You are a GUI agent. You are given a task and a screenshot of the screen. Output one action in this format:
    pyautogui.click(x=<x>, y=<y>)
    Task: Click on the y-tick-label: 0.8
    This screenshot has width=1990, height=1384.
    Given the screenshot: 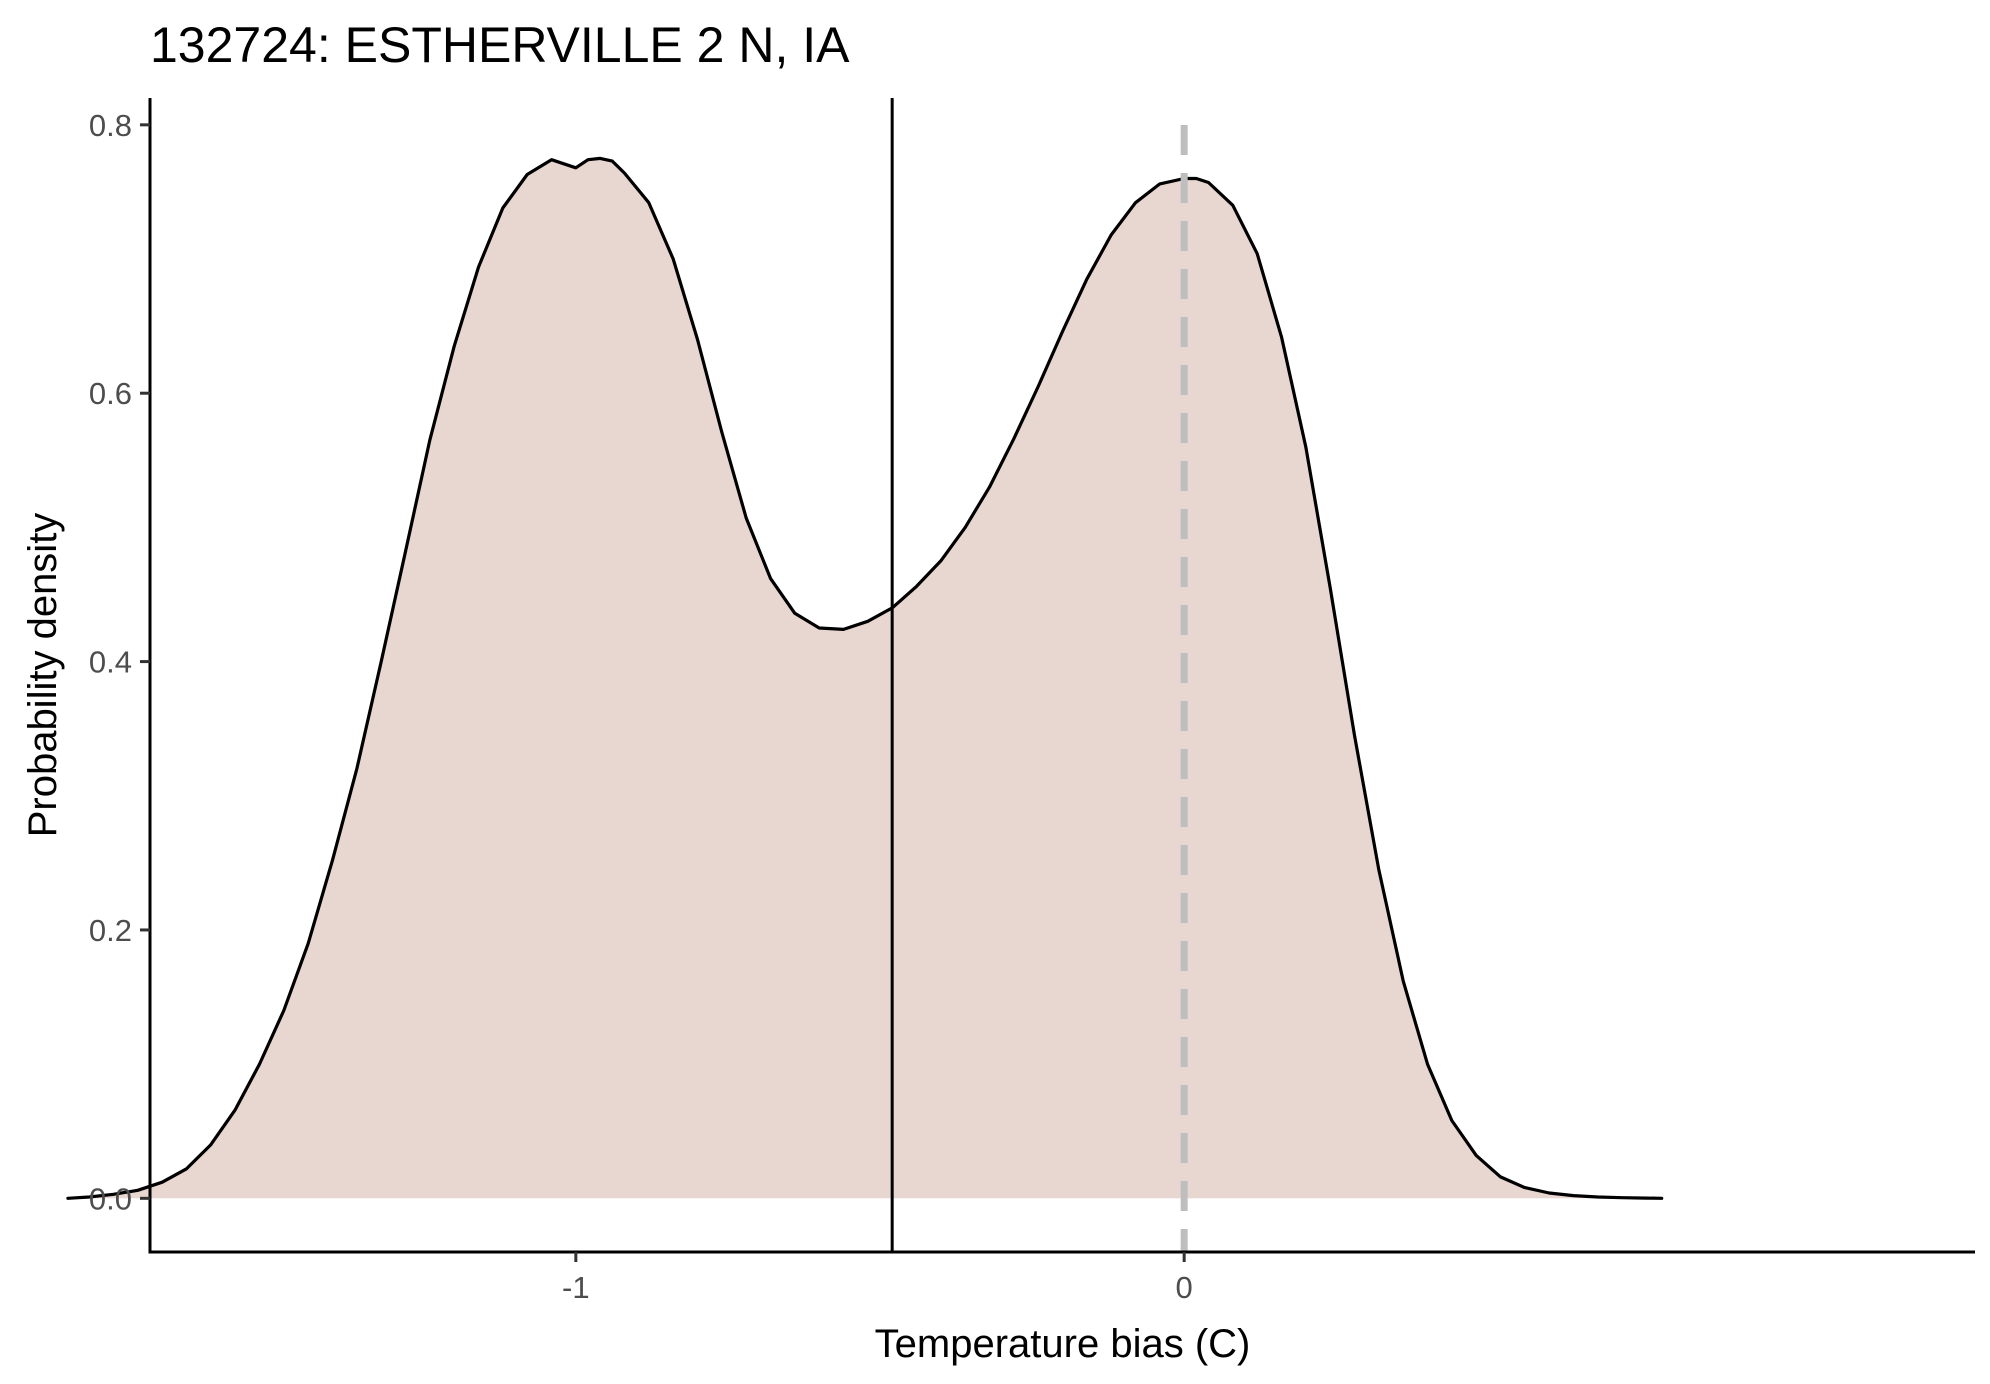 What is the action you would take?
    pyautogui.click(x=110, y=125)
    